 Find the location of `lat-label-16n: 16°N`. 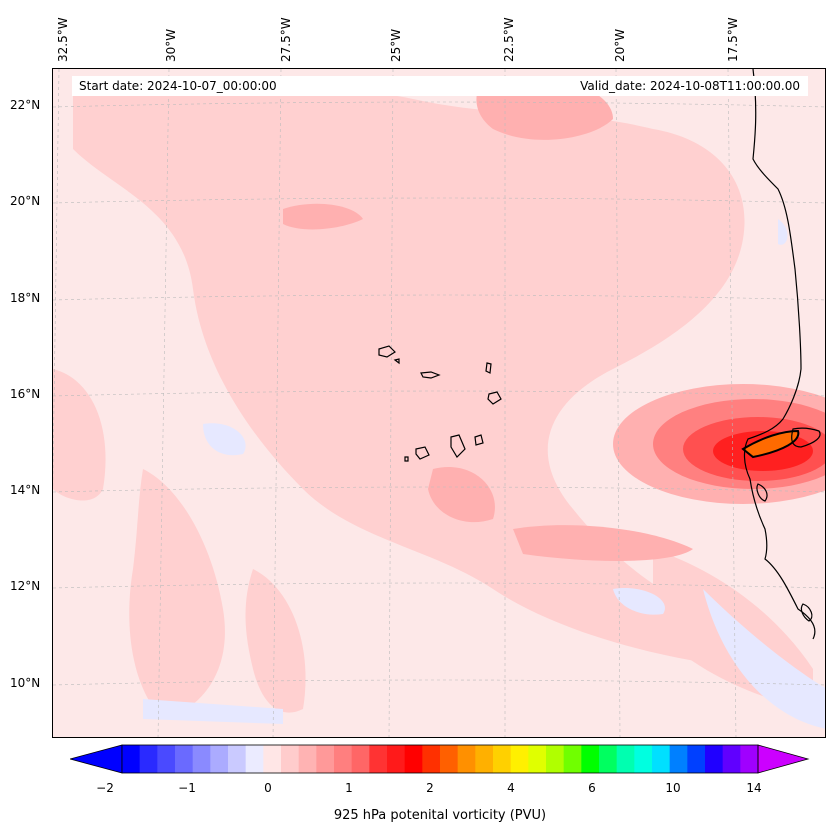

lat-label-16n: 16°N is located at coordinates (25, 394).